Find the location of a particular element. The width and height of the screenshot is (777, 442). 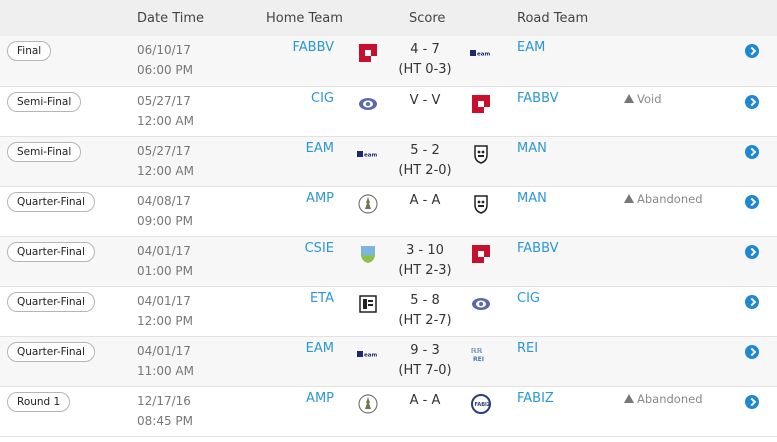

eta-logo is located at coordinates (368, 304).